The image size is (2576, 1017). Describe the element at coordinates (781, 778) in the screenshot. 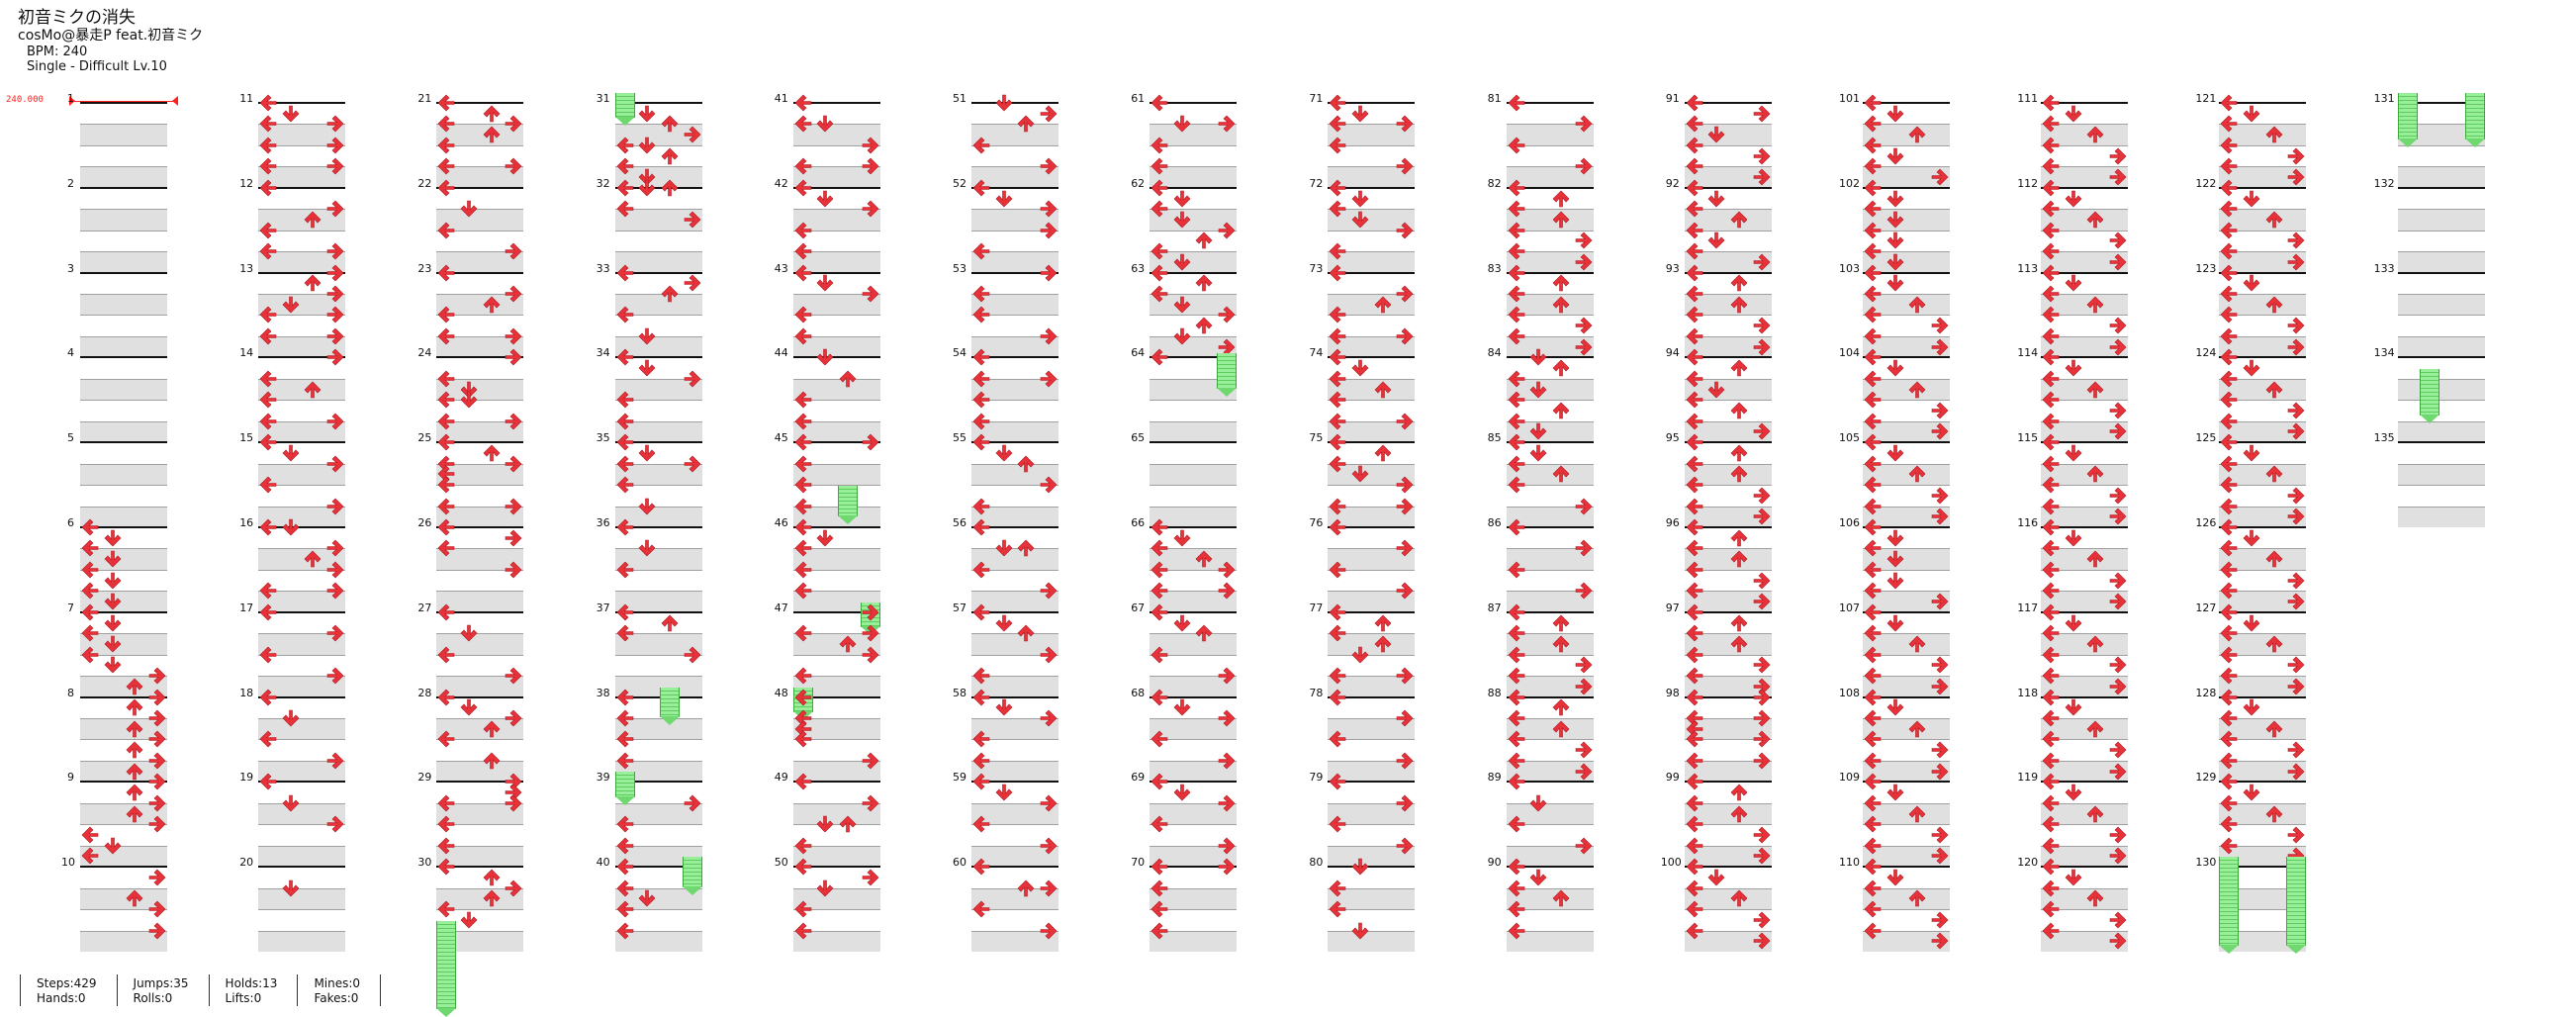

I see `measure-number: 49` at that location.